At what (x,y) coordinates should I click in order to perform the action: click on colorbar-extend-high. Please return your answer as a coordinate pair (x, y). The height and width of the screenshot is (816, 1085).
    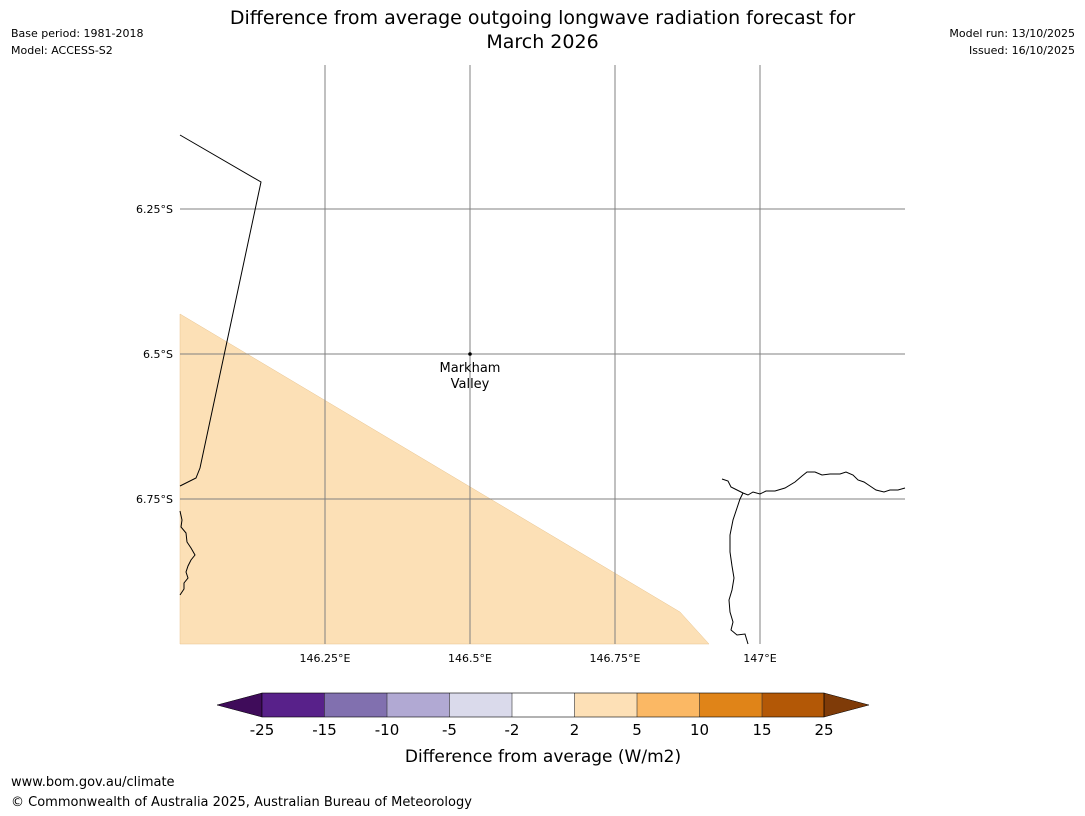
    Looking at the image, I should click on (846, 705).